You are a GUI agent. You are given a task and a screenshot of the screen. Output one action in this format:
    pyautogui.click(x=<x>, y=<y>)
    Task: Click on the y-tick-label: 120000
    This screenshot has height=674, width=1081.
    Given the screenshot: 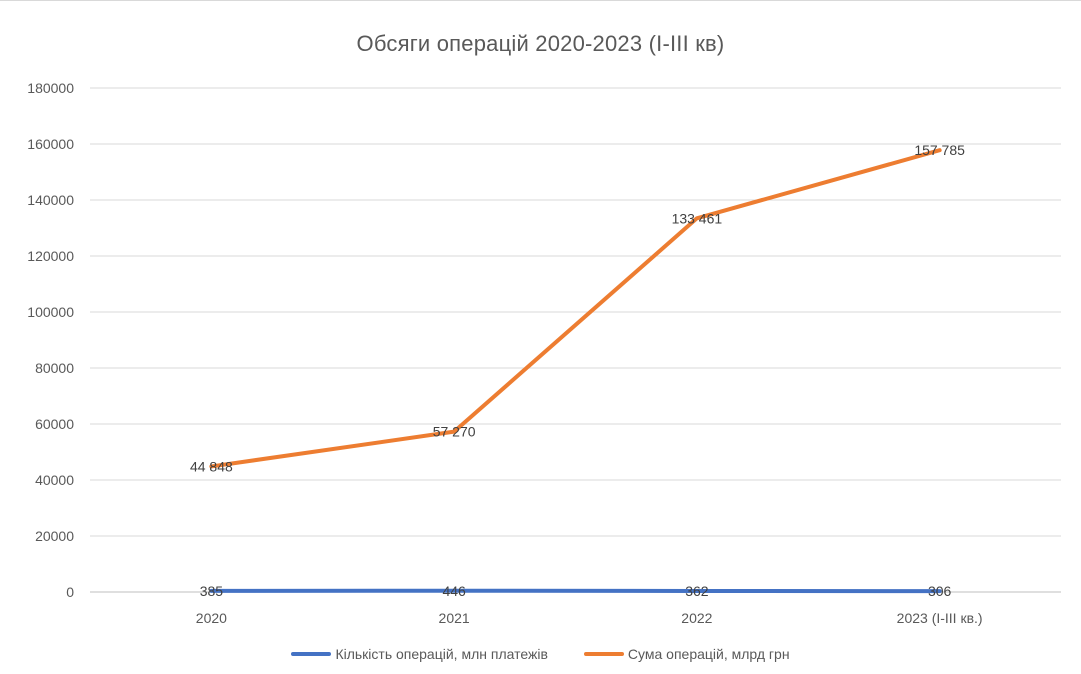 What is the action you would take?
    pyautogui.click(x=50, y=256)
    